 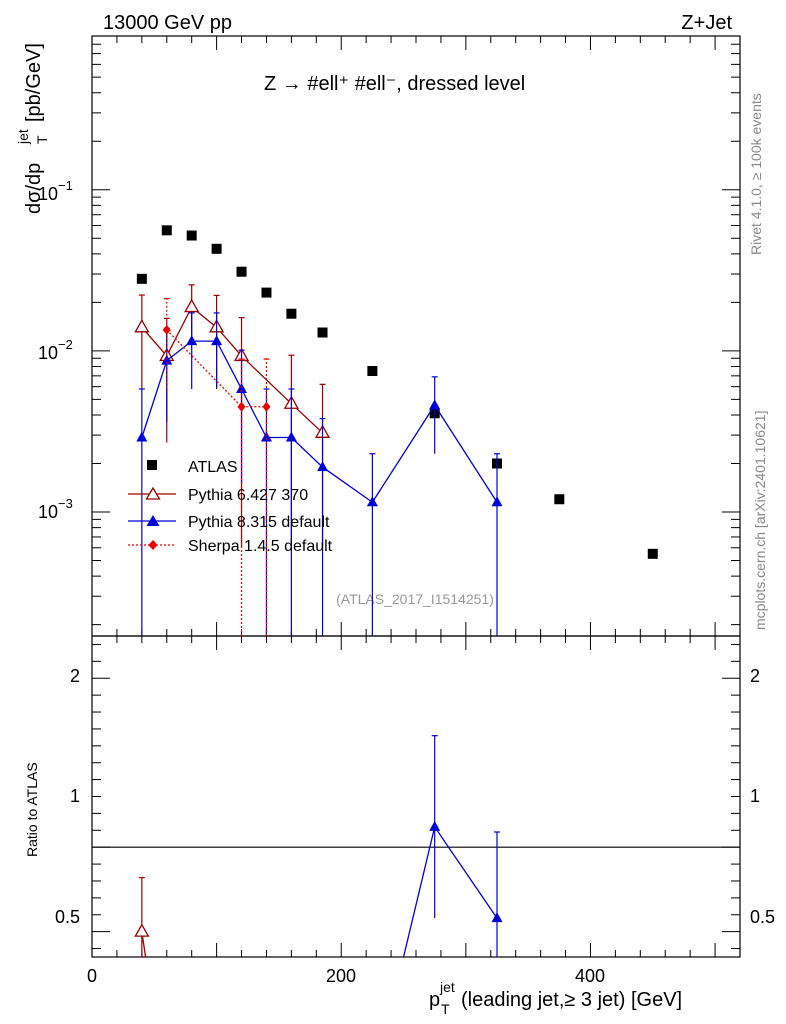 I want to click on main-ytick-label-3-exp: −3, so click(x=65, y=503).